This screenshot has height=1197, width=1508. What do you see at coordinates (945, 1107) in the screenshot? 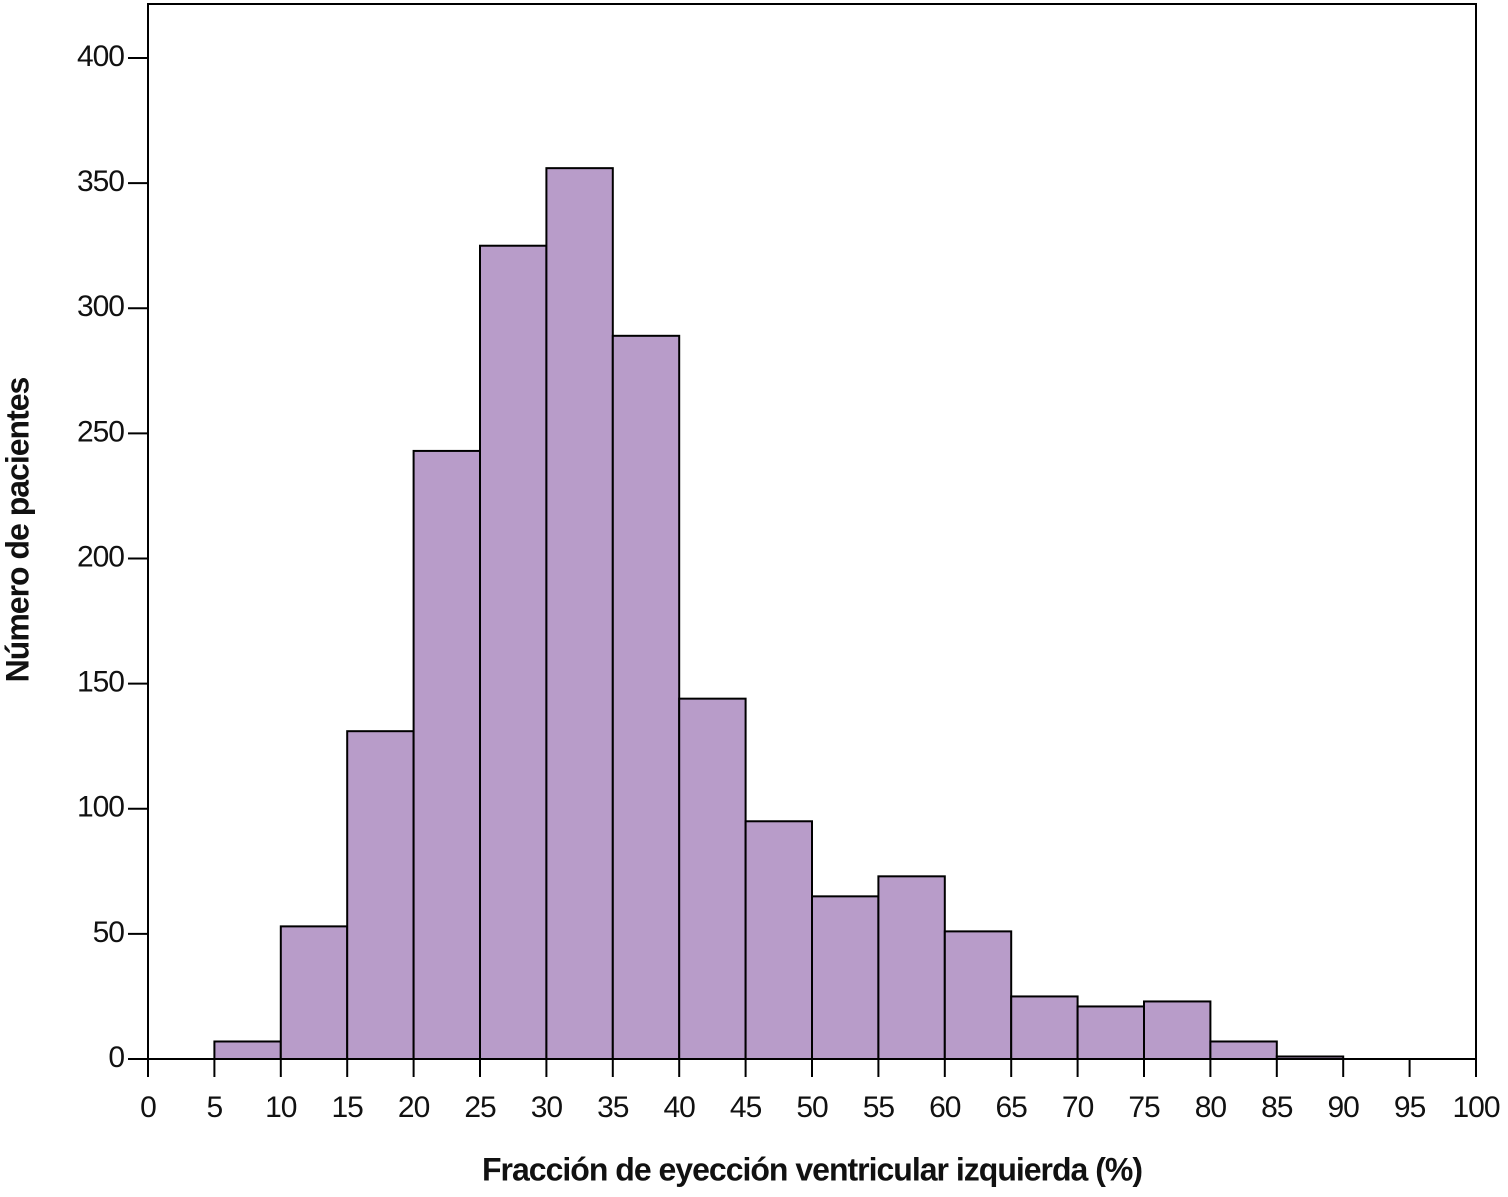
I see `x-tick-label: 60` at bounding box center [945, 1107].